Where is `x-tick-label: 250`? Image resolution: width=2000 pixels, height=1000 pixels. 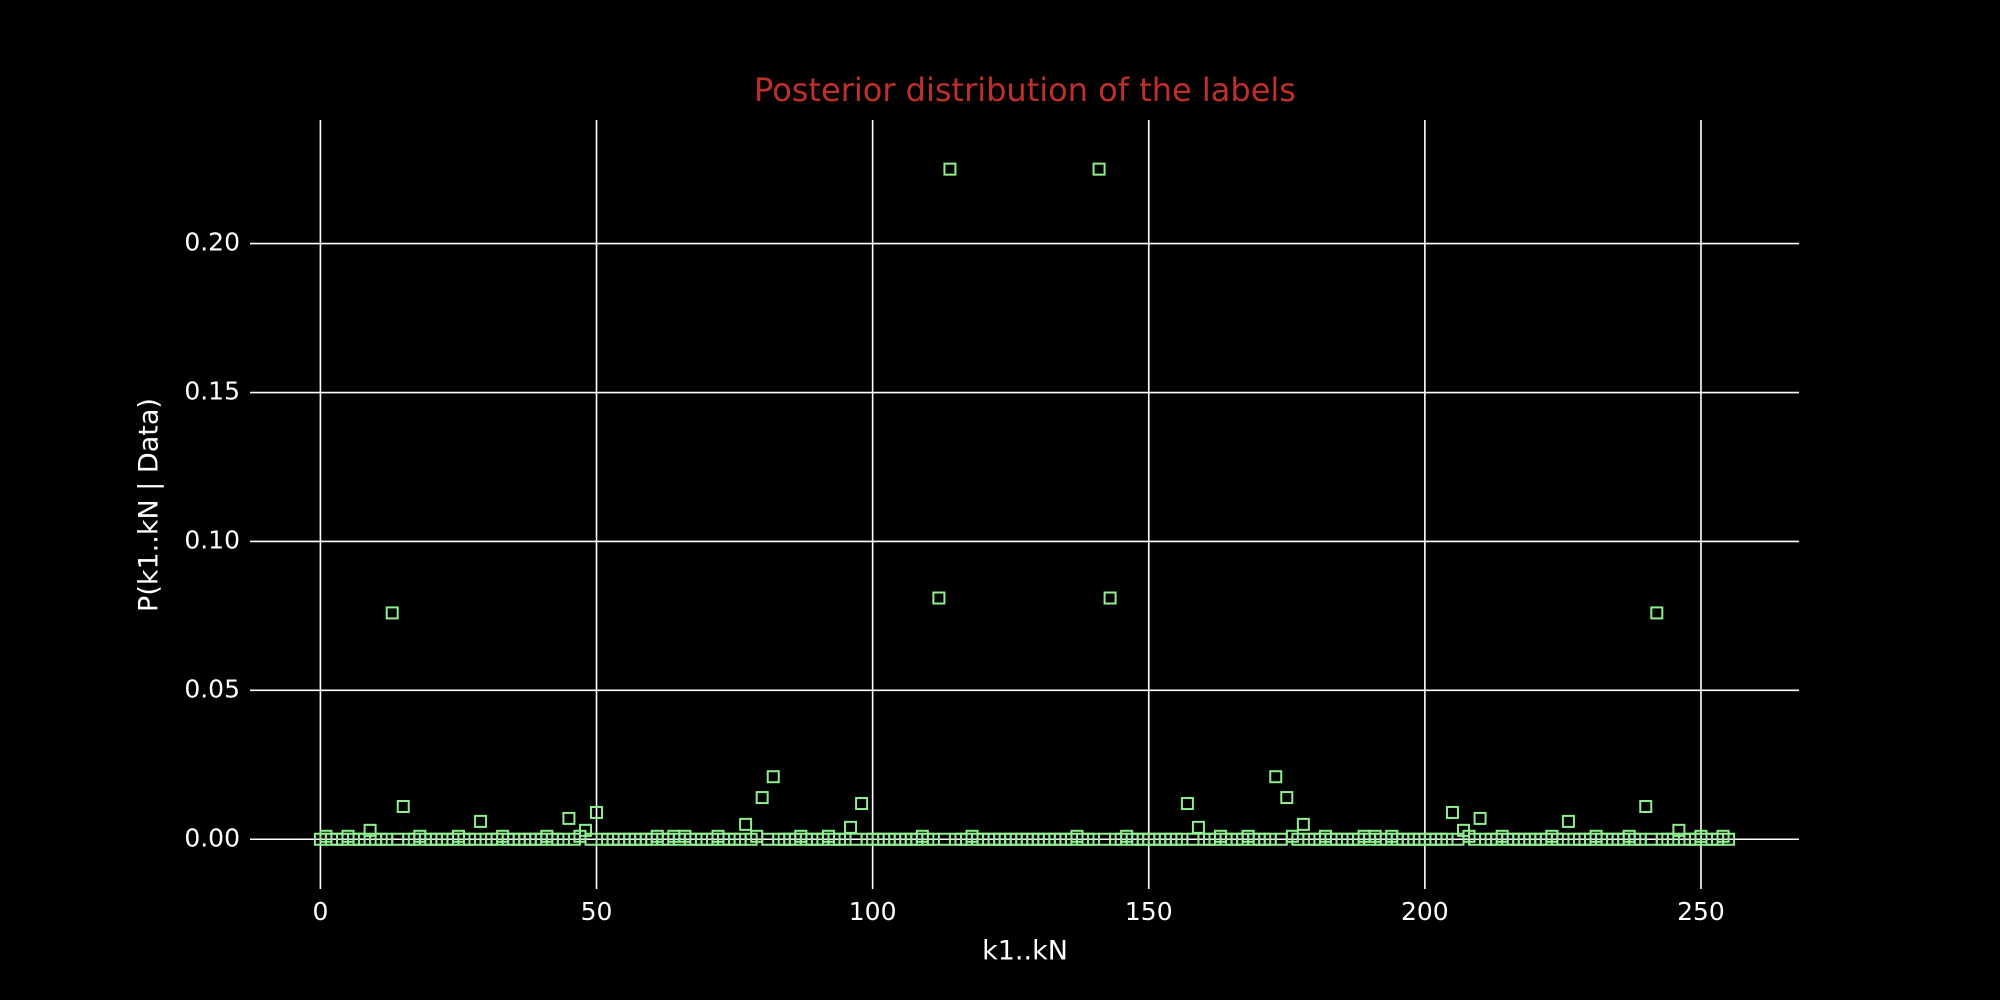
x-tick-label: 250 is located at coordinates (1701, 911).